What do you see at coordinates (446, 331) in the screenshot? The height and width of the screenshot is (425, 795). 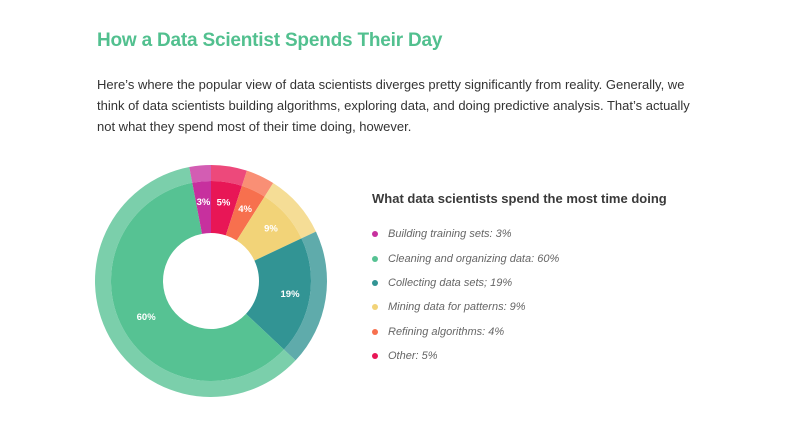 I see `legend-label: Refining algorithms: 4%` at bounding box center [446, 331].